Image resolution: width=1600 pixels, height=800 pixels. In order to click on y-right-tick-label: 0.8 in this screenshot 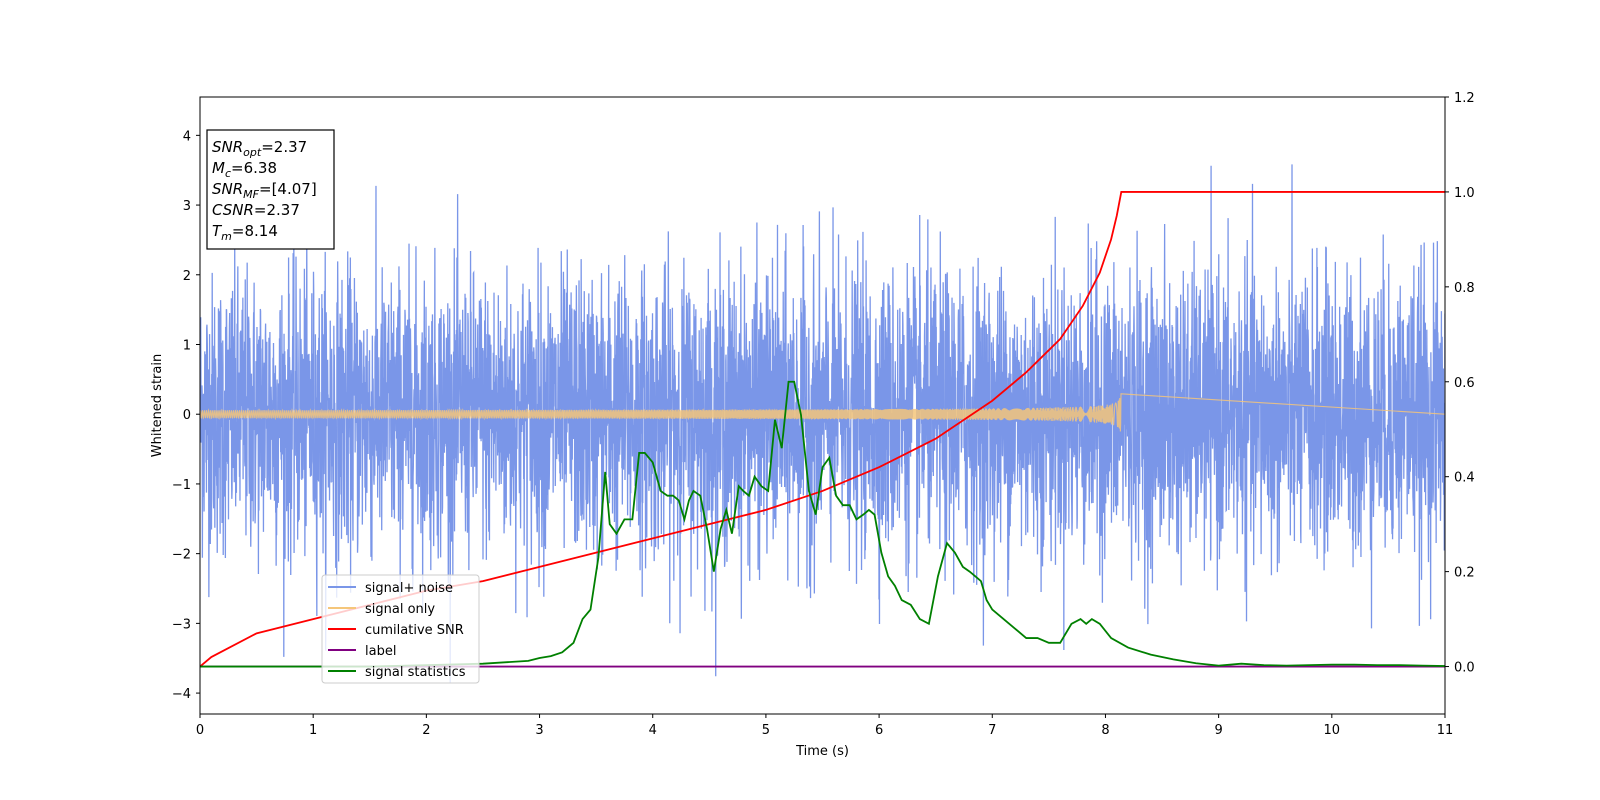, I will do `click(1464, 288)`.